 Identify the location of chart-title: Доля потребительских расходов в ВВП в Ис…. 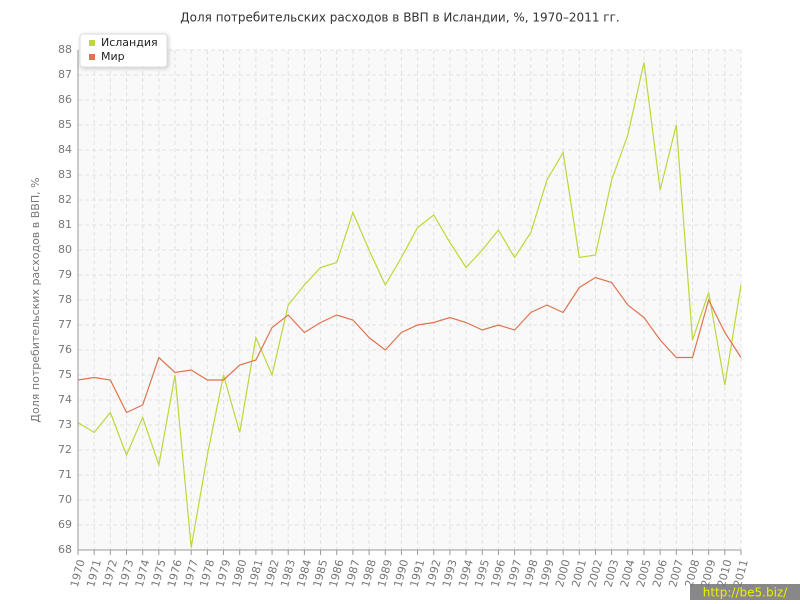
(399, 18).